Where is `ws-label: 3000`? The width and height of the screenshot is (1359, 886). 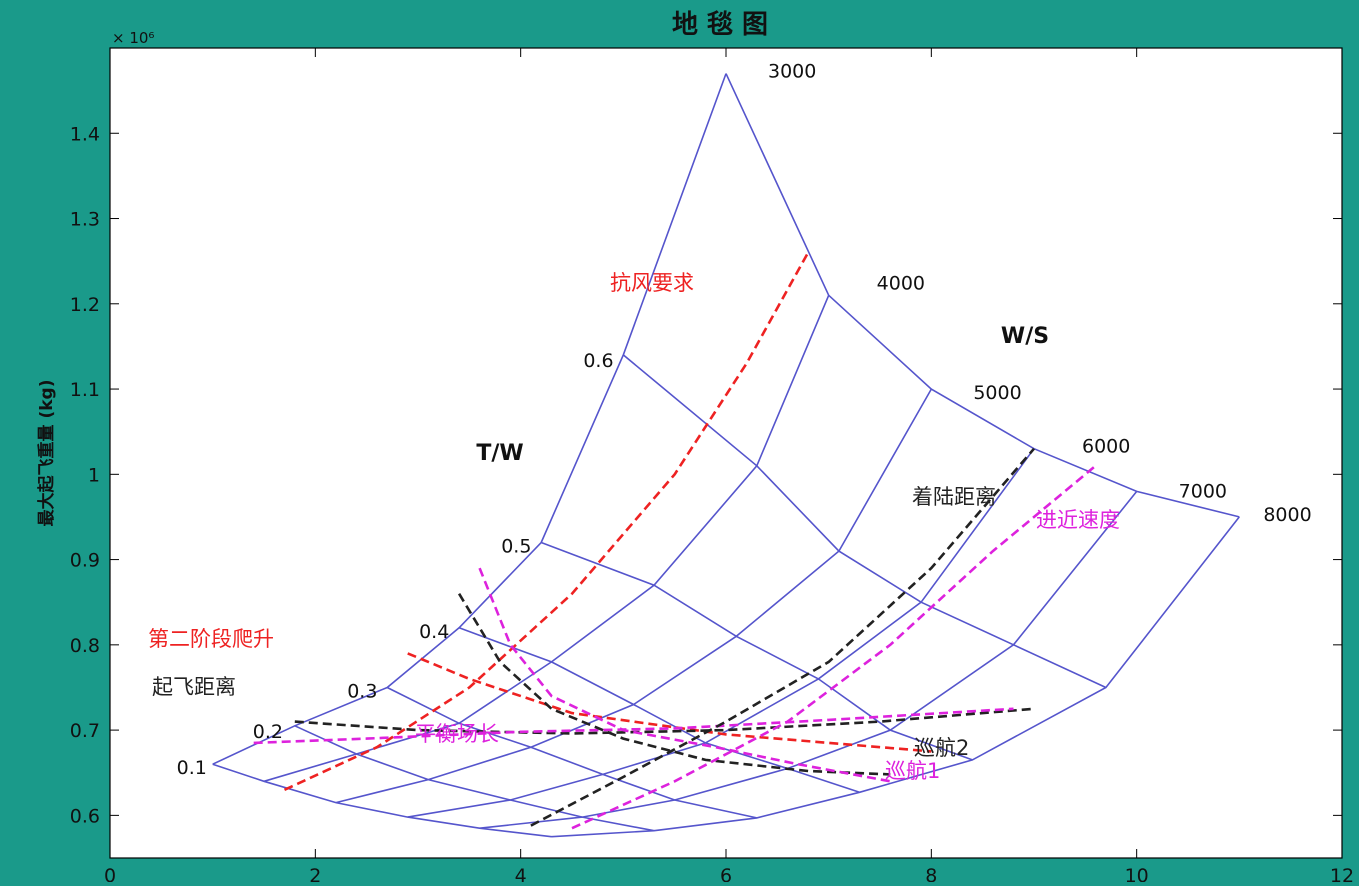 ws-label: 3000 is located at coordinates (792, 72).